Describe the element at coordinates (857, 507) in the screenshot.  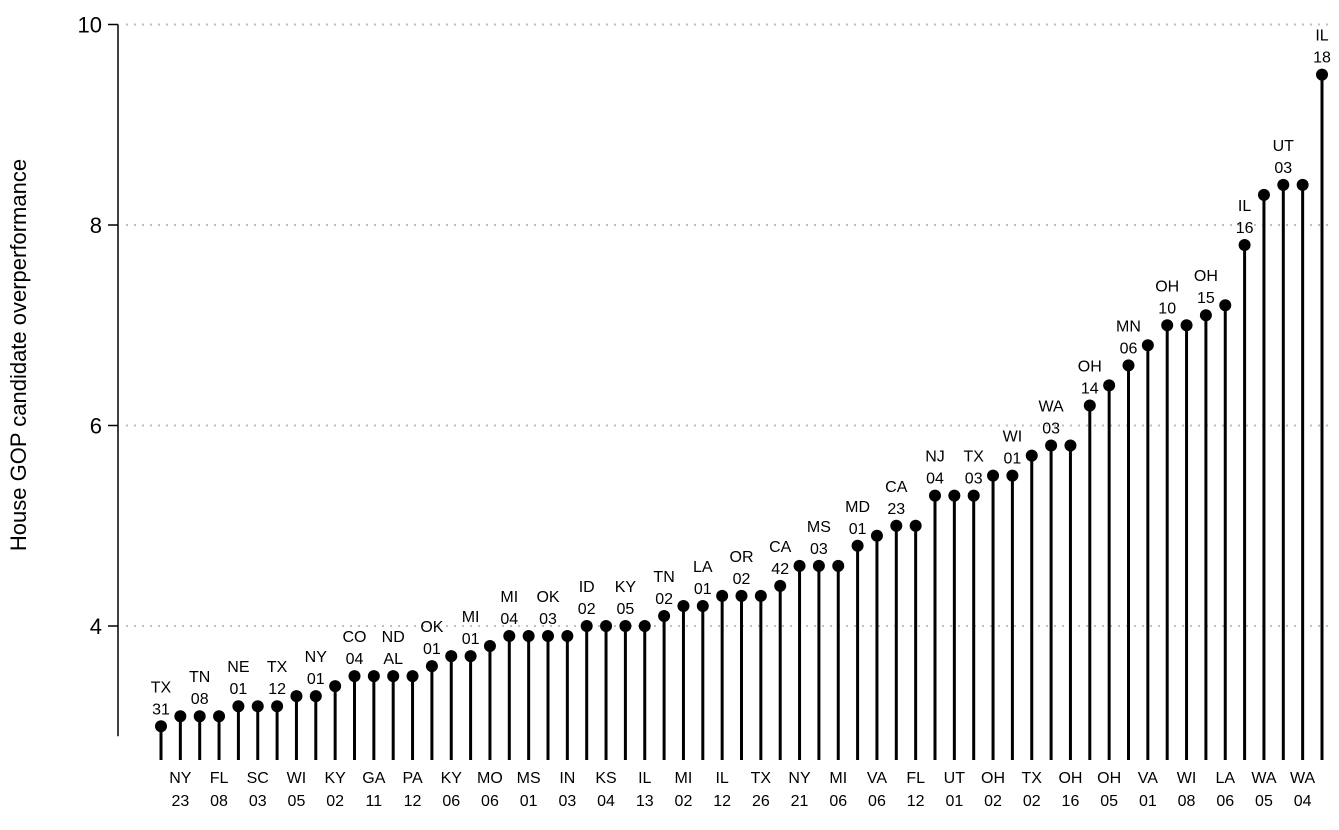
I see `state-label: MD` at that location.